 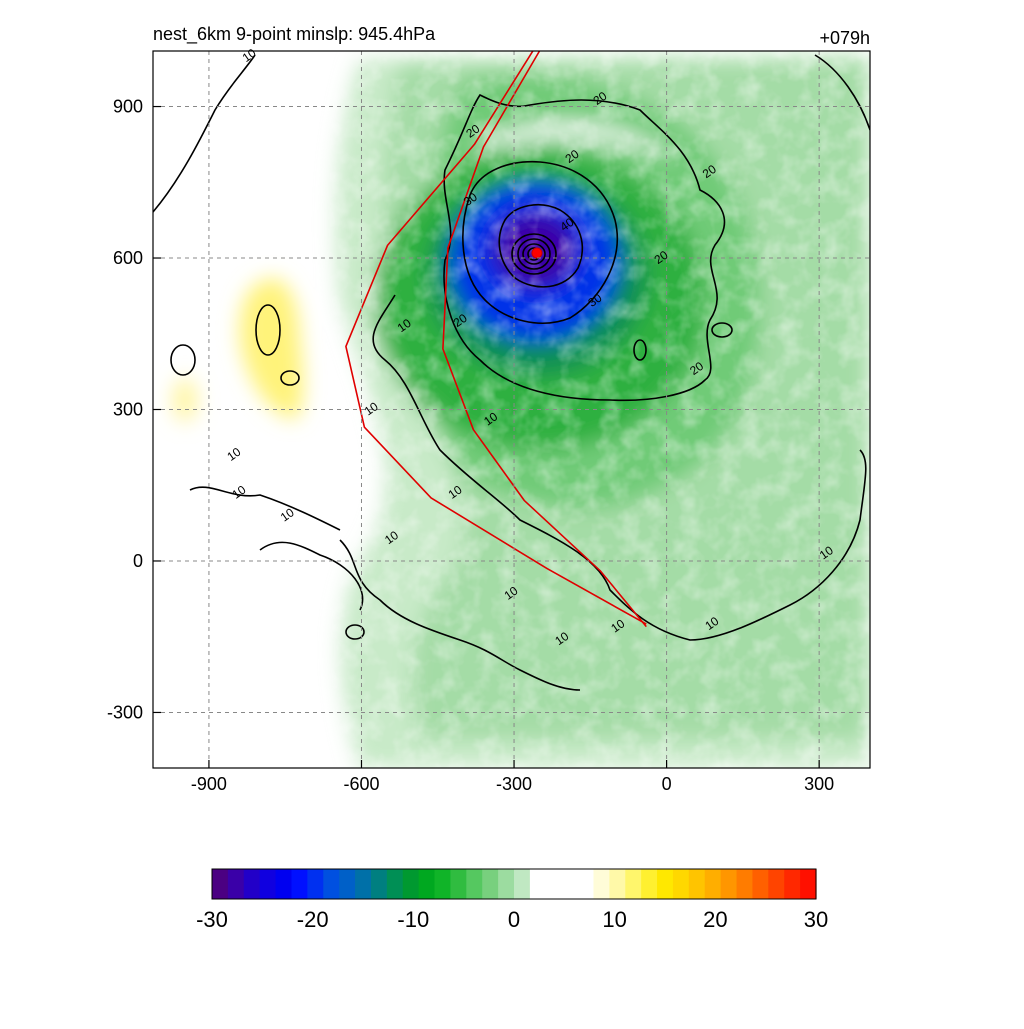 What do you see at coordinates (138, 561) in the screenshot?
I see `y-tick-label-1: 0` at bounding box center [138, 561].